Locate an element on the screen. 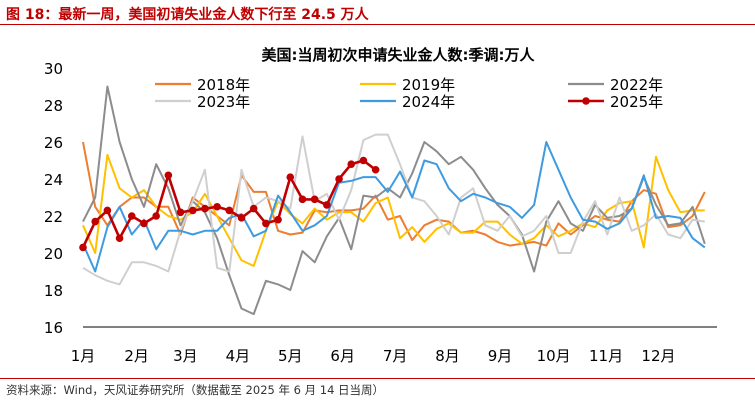 The image size is (755, 403). x-tick-label: 8月 is located at coordinates (447, 356).